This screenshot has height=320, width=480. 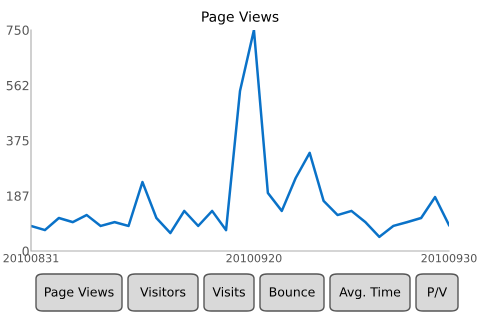 I want to click on text: Visitors, so click(x=163, y=291).